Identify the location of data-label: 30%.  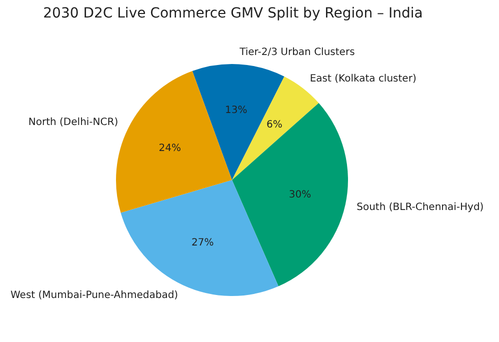
(300, 195).